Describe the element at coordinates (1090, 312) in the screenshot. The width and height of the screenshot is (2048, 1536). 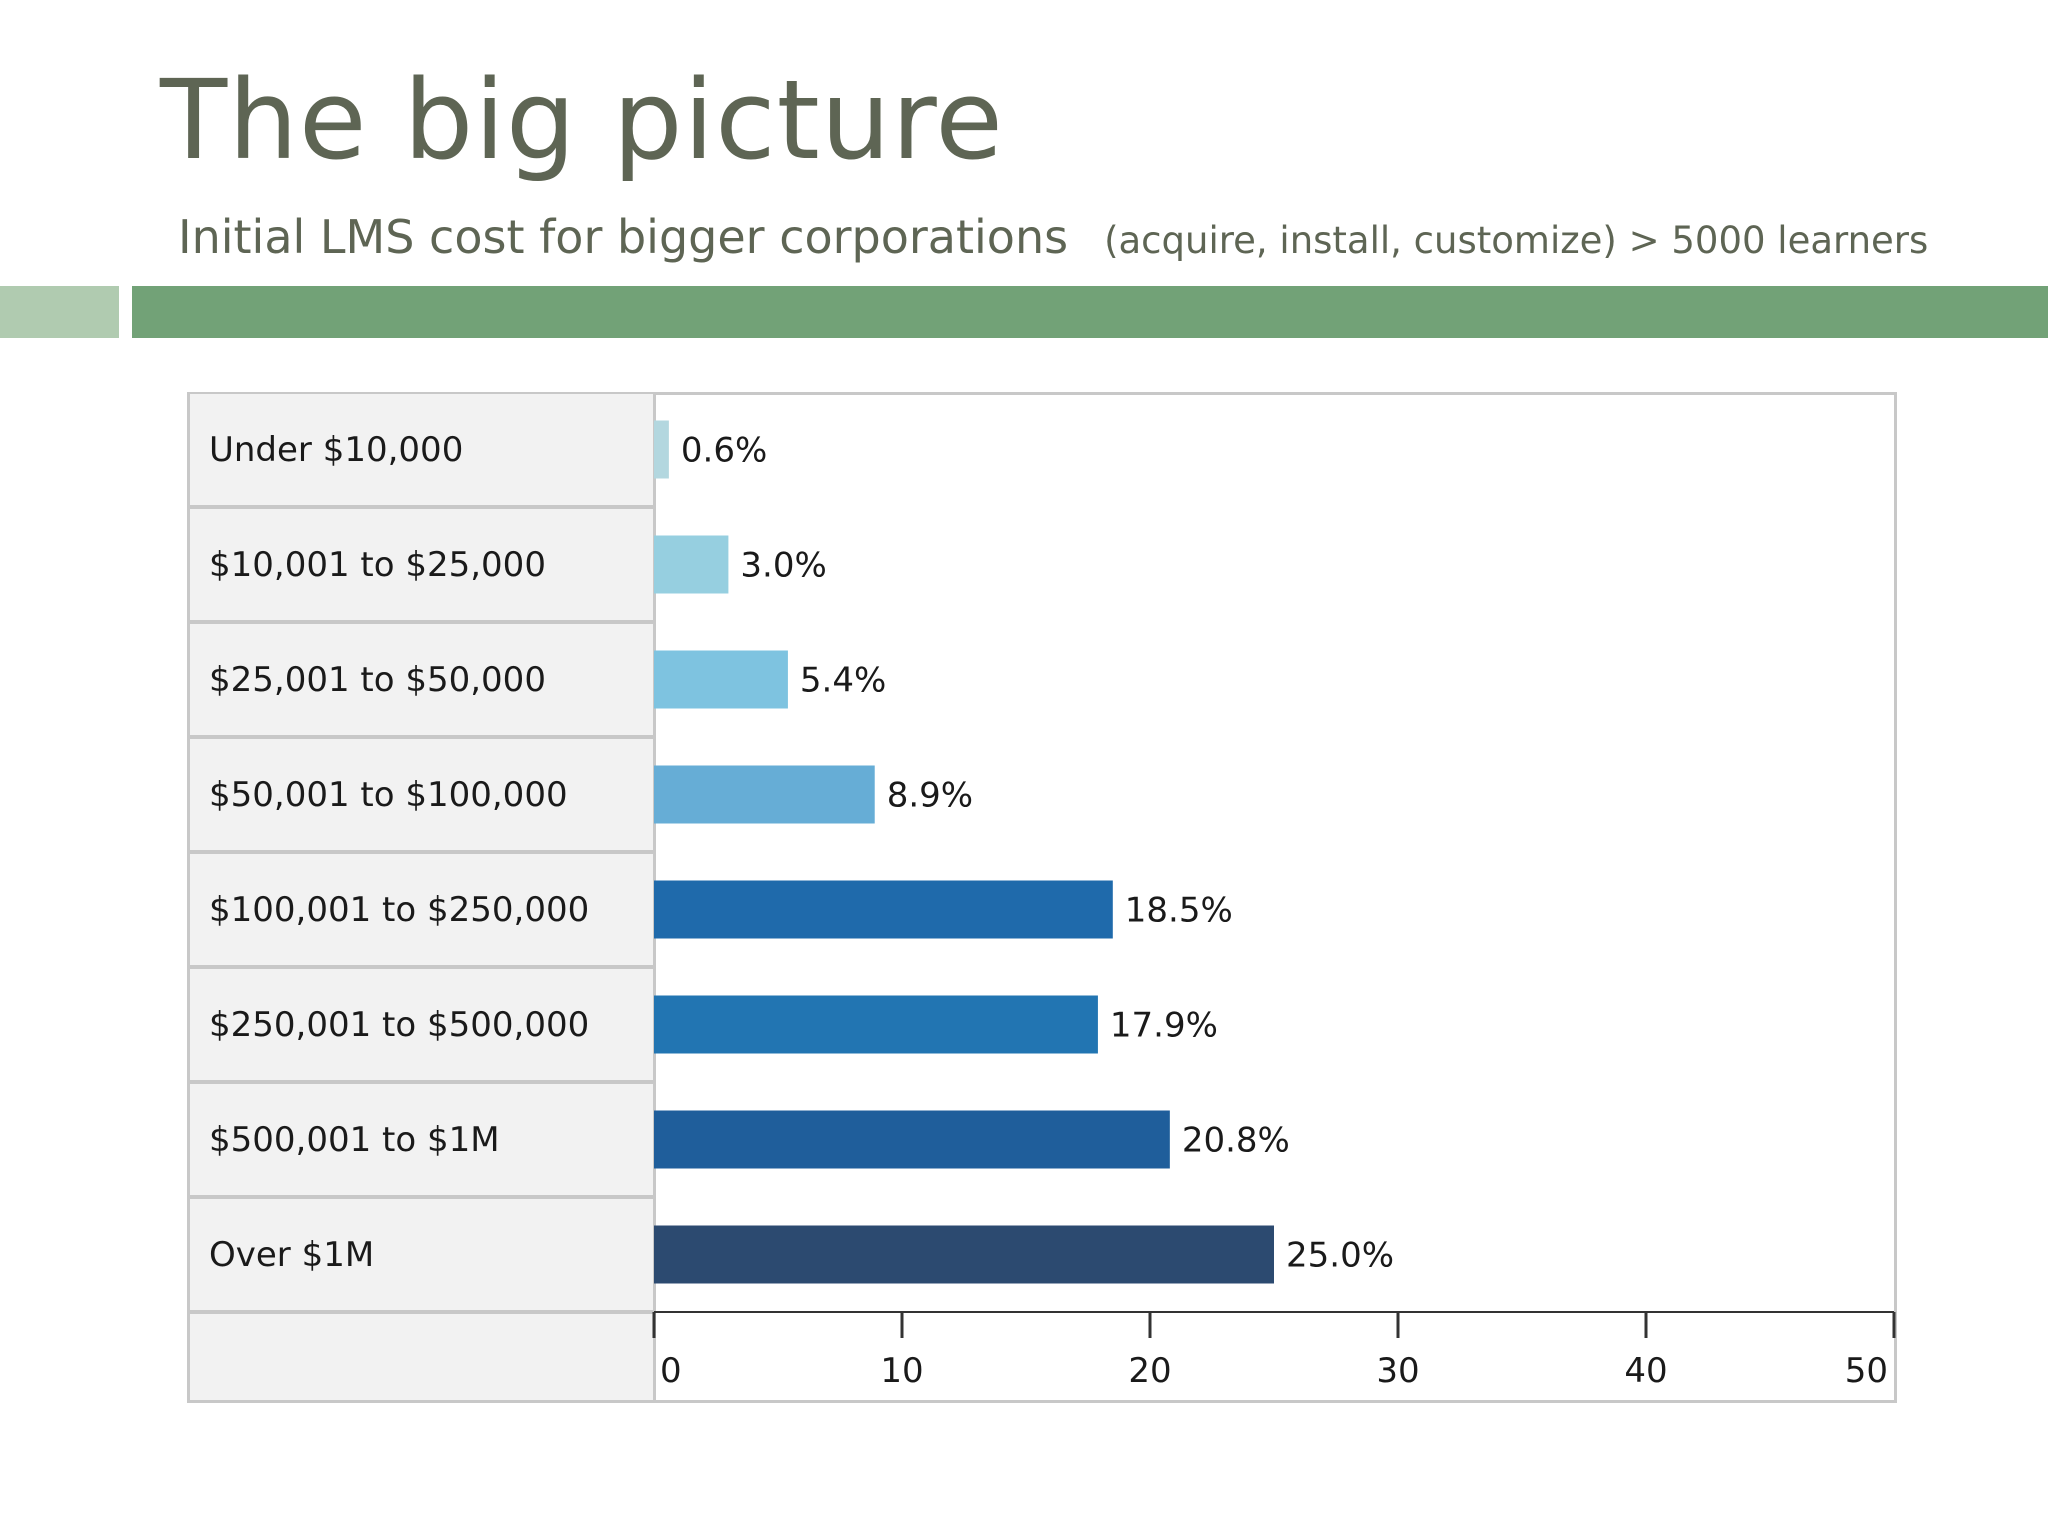
I see `accent-band-dark` at that location.